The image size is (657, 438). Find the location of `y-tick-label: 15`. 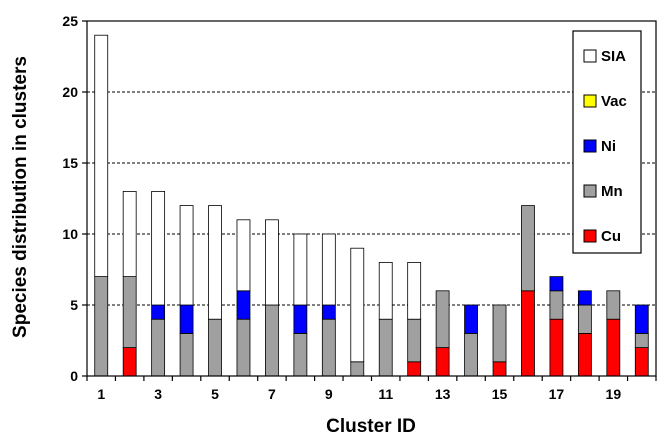

y-tick-label: 15 is located at coordinates (70, 163).